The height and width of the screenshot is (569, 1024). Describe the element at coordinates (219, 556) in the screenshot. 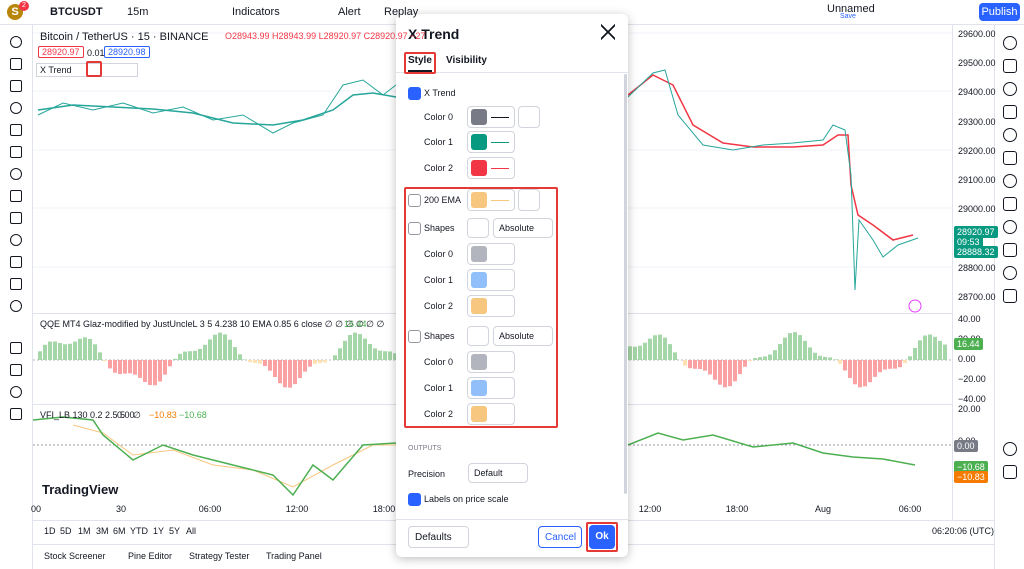

I see `bottom-tab: Strategy Tester` at that location.